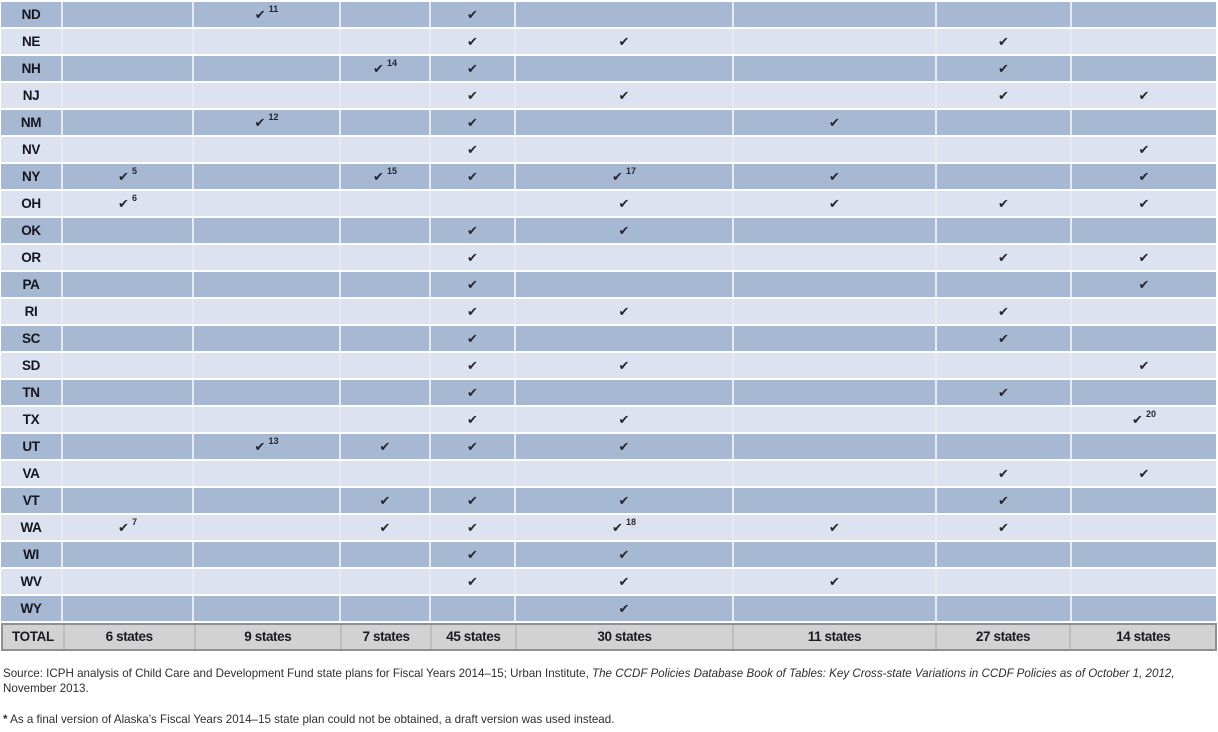  I want to click on cell-ri-c1, so click(128, 311).